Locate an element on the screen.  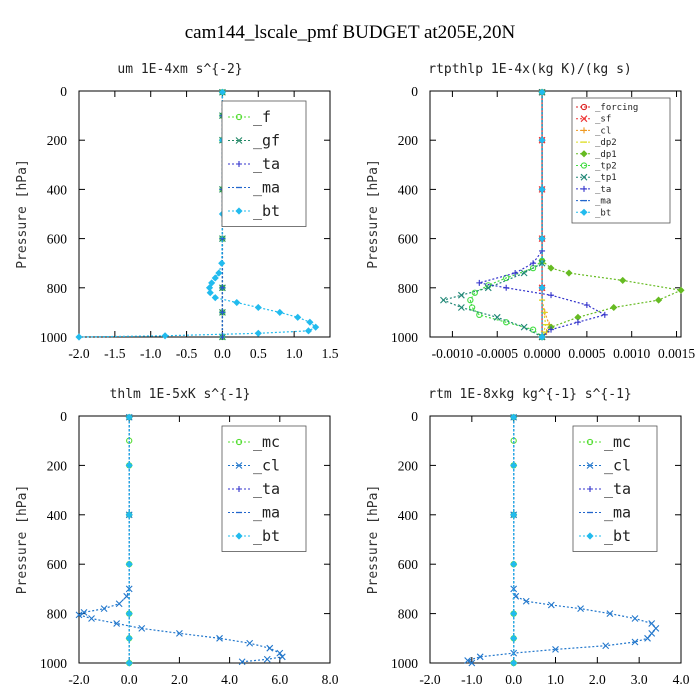
x-tick-label: 1.5 is located at coordinates (330, 353).